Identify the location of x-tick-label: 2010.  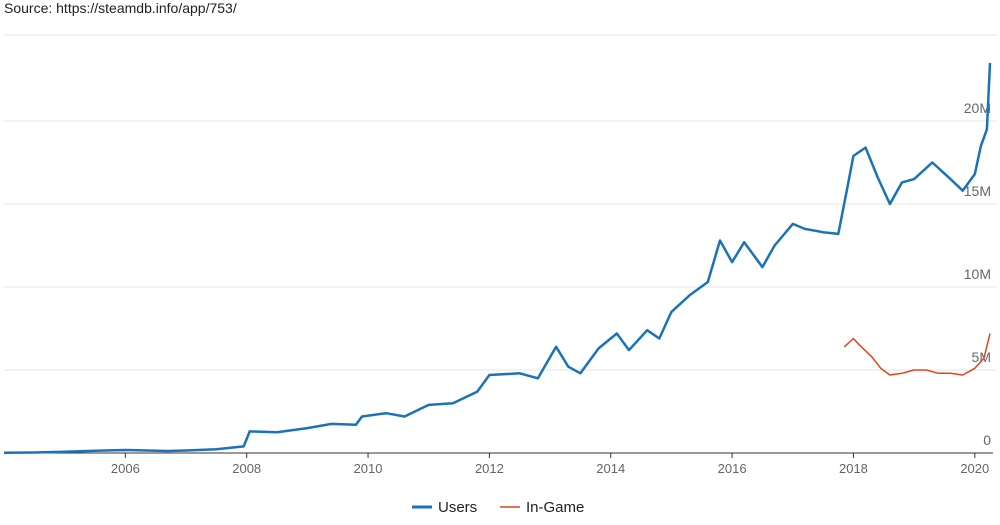
(368, 468).